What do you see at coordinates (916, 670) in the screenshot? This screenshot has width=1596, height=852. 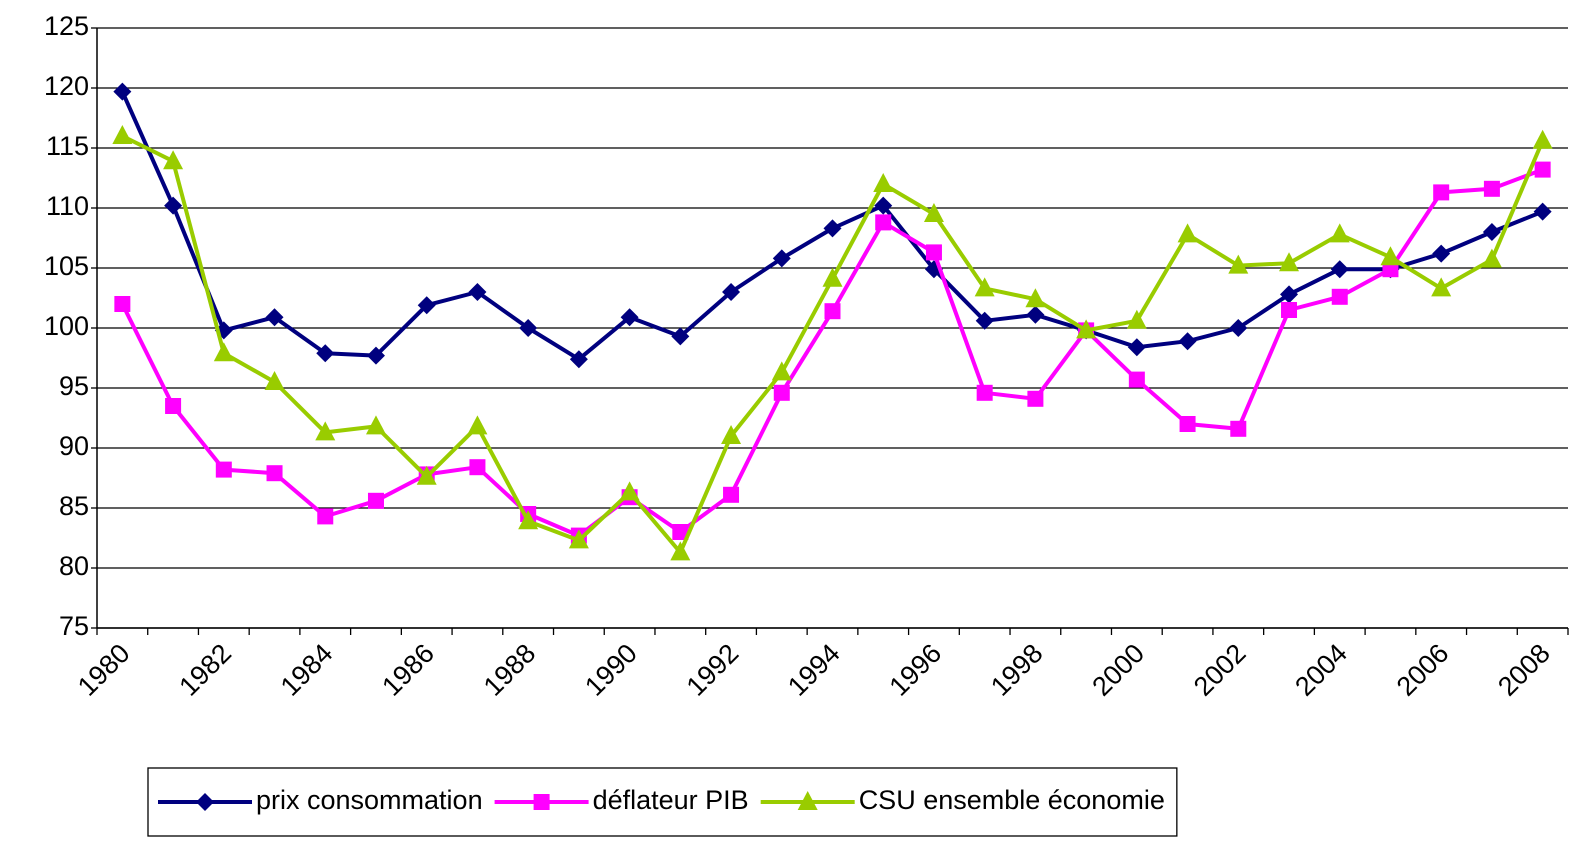 I see `x-tick-label: 1996` at bounding box center [916, 670].